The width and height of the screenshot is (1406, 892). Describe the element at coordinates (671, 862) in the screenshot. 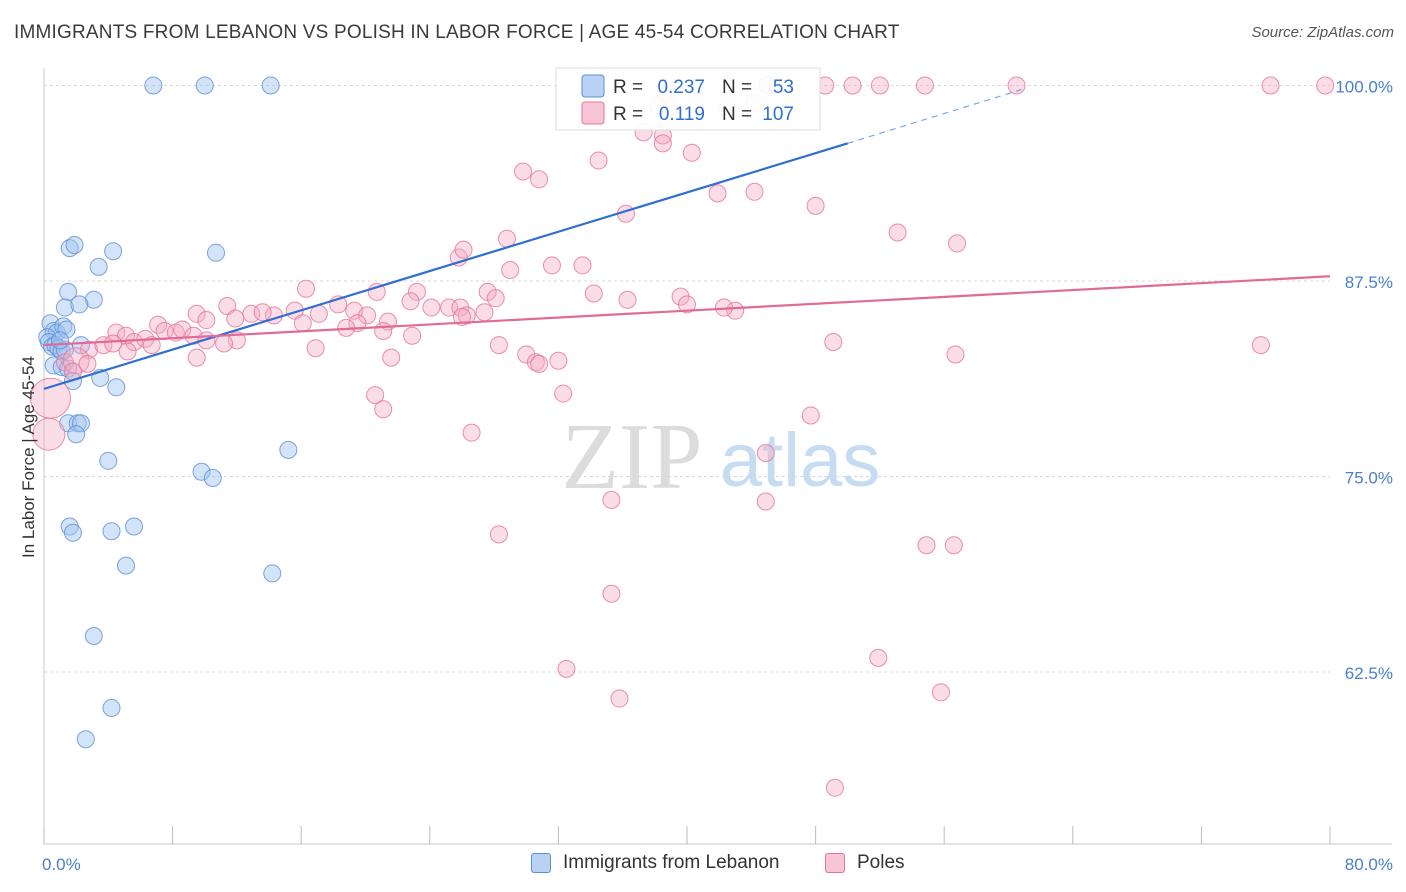

I see `legend-label-lebanon: Immigrants from Lebanon` at that location.